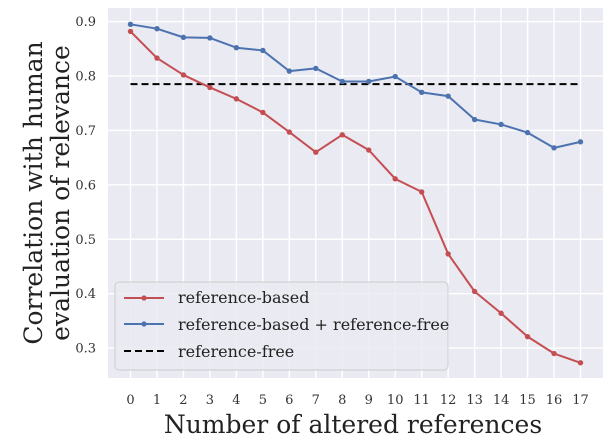 This screenshot has height=448, width=612. What do you see at coordinates (580, 400) in the screenshot?
I see `x-tick-label: 17` at bounding box center [580, 400].